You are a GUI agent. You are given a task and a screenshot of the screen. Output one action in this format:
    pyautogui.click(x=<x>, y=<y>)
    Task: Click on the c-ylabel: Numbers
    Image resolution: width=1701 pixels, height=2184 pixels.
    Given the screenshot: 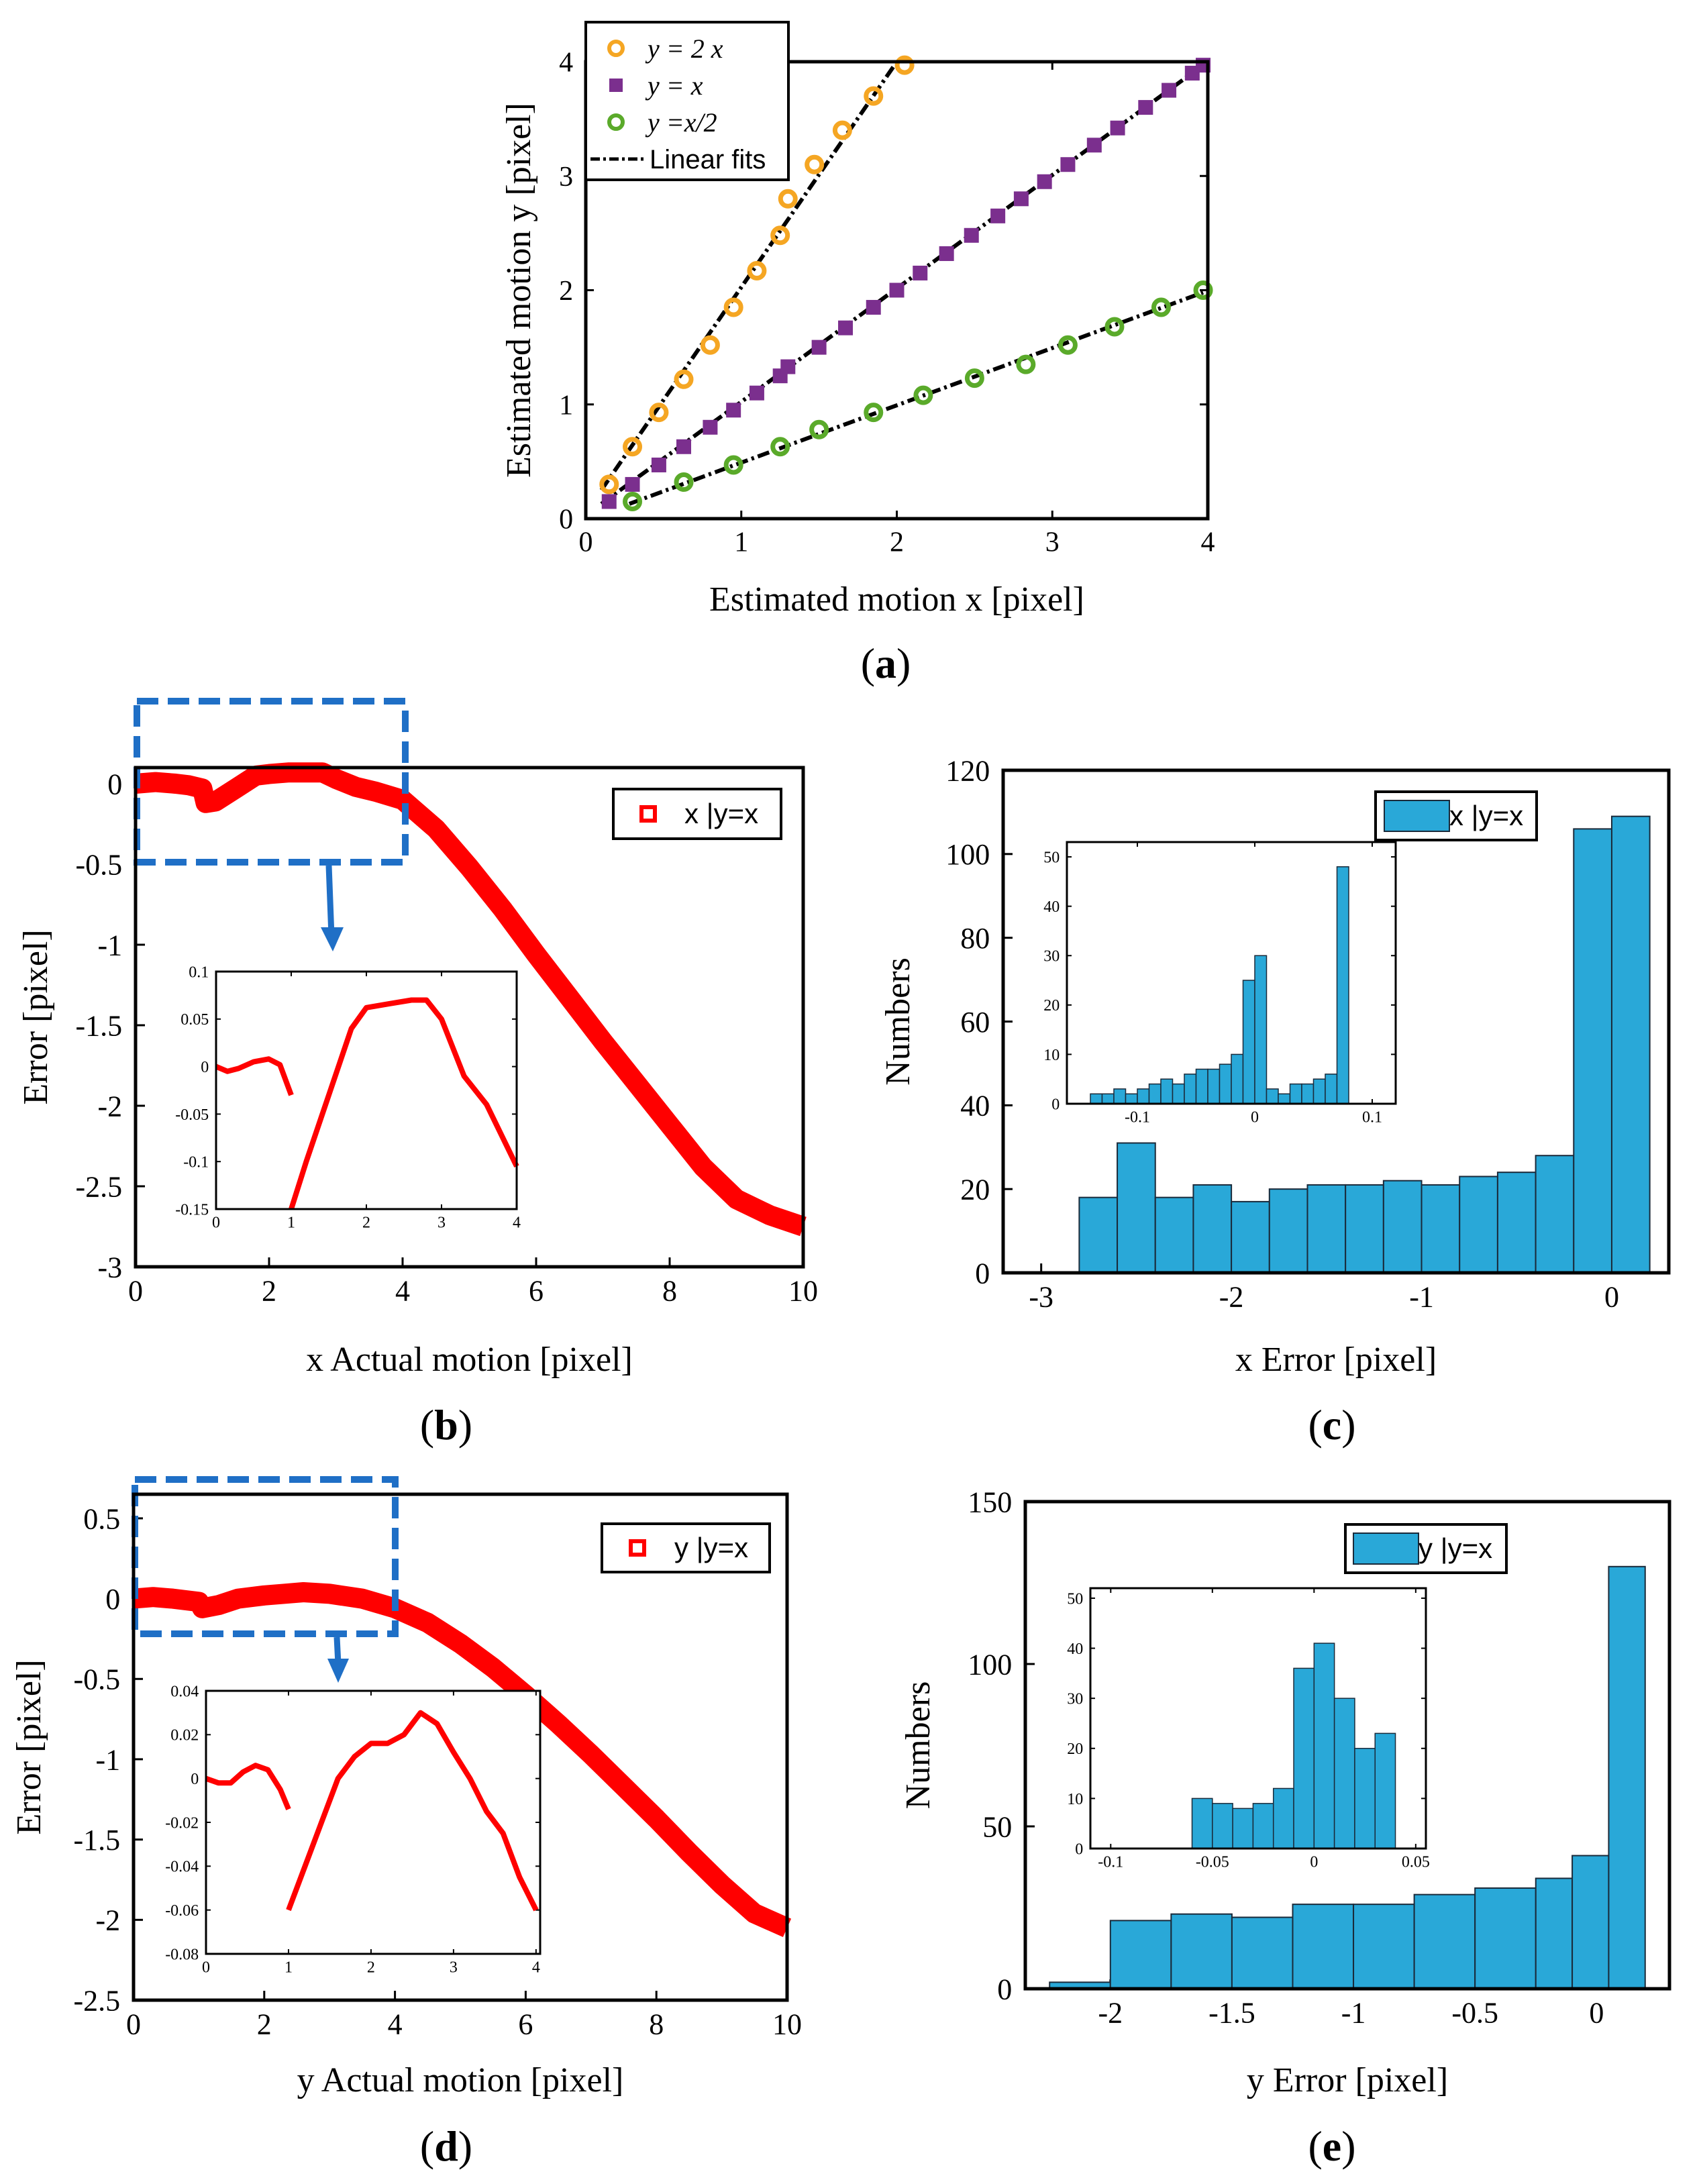 What is the action you would take?
    pyautogui.click(x=898, y=1022)
    